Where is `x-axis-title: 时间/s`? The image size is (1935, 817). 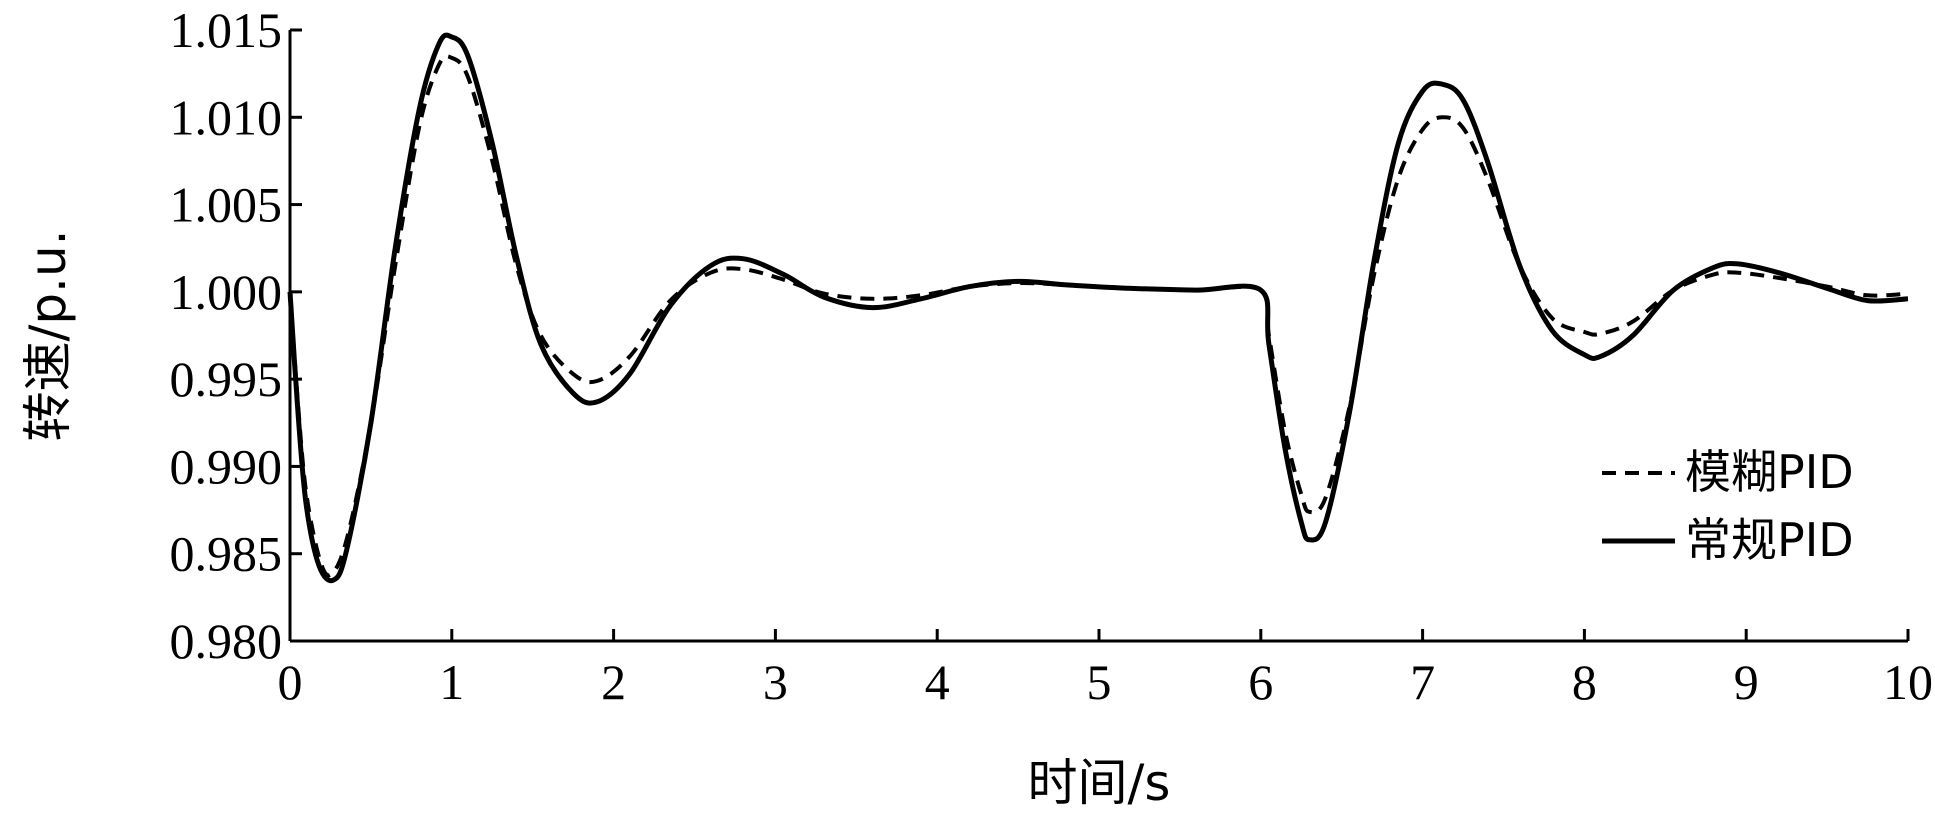
x-axis-title: 时间/s is located at coordinates (1099, 783).